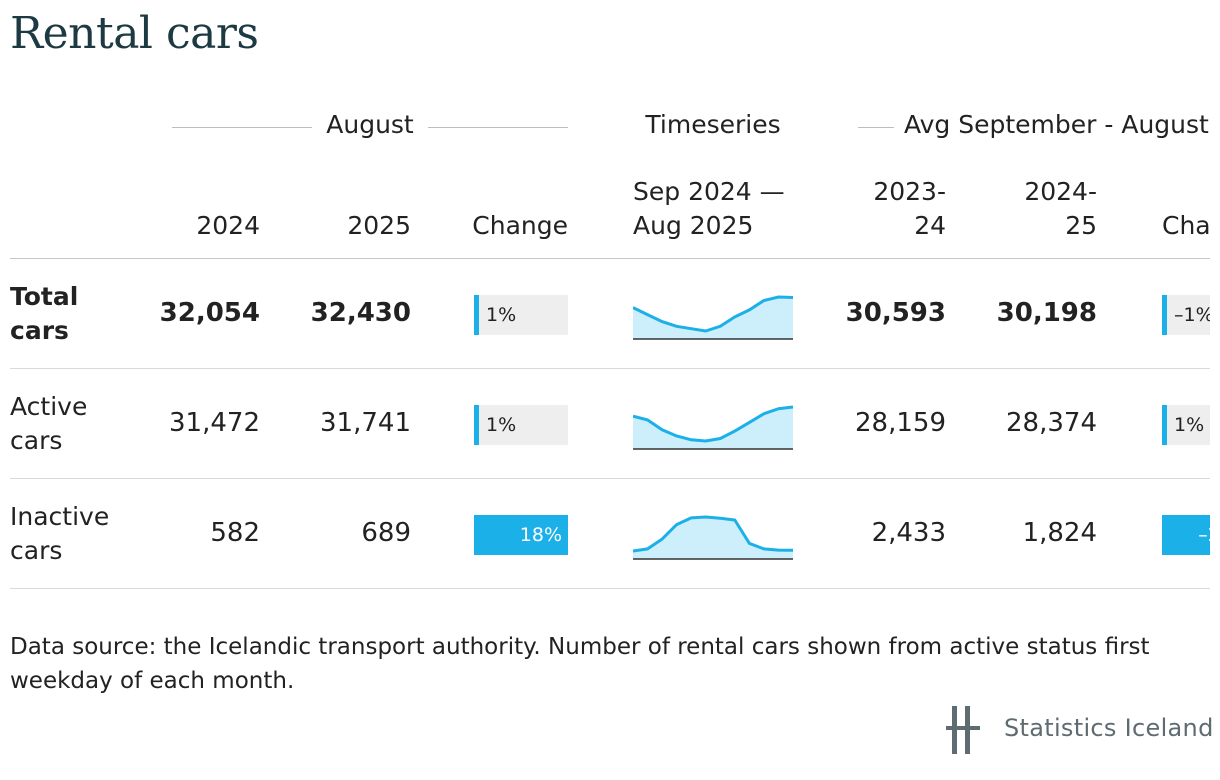  What do you see at coordinates (1164, 425) in the screenshot?
I see `row-2-avg-change-bar` at bounding box center [1164, 425].